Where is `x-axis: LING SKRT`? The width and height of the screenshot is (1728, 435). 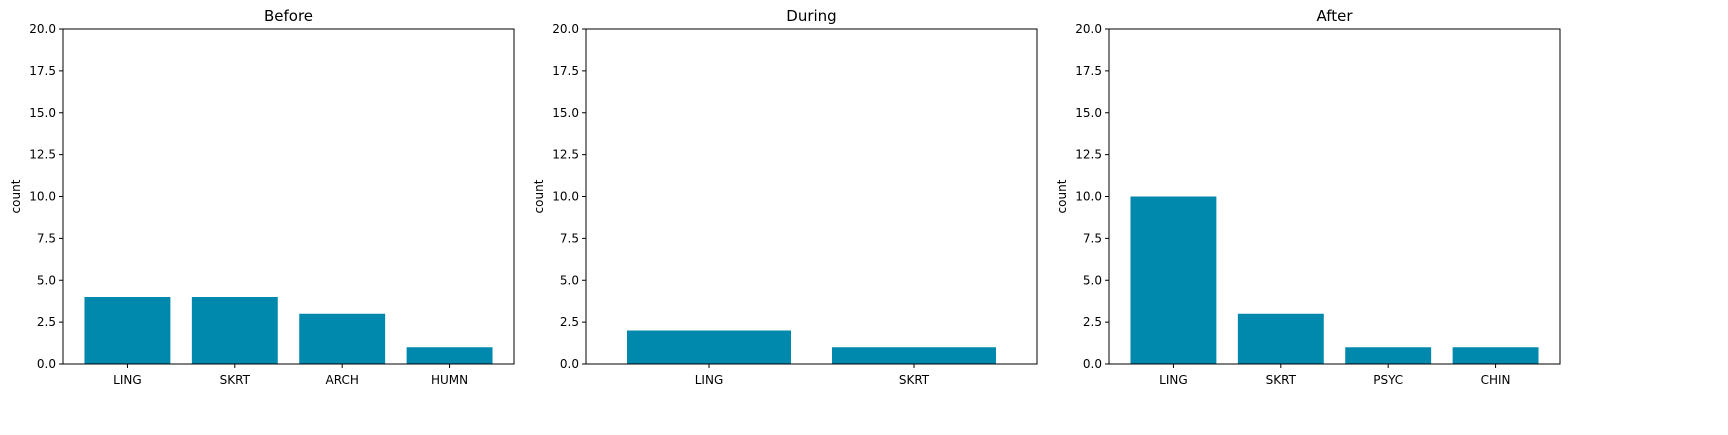 x-axis: LING SKRT is located at coordinates (812, 375).